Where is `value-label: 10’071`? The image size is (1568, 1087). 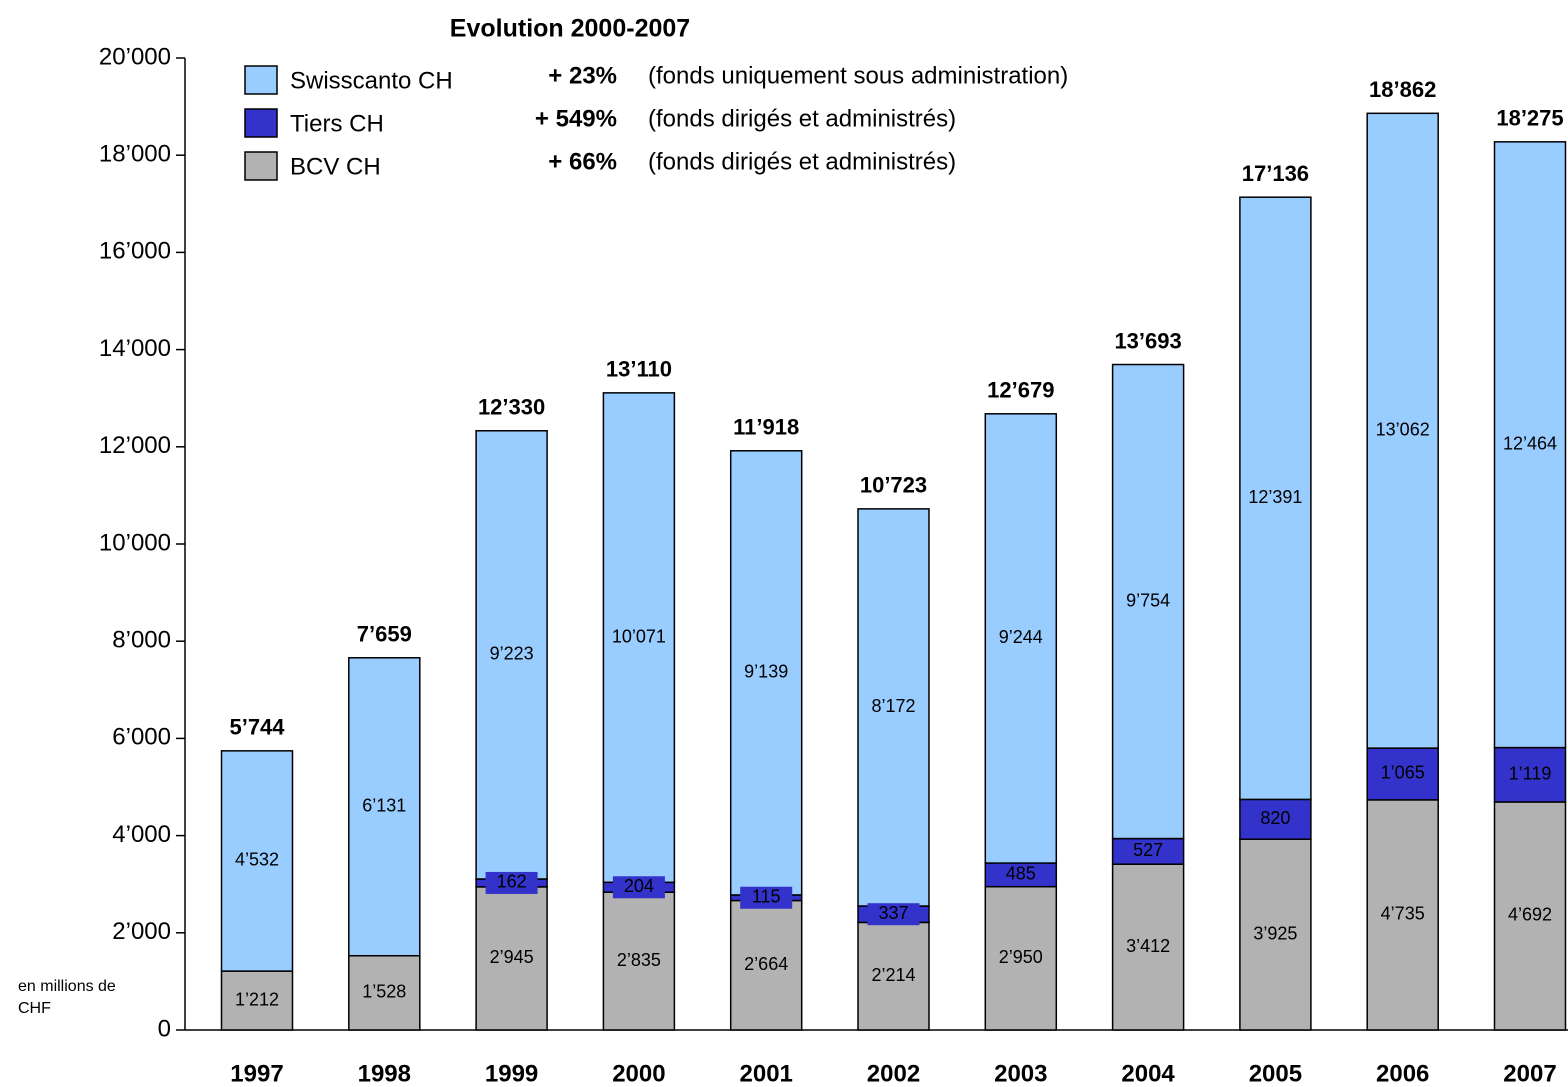
value-label: 10’071 is located at coordinates (639, 636).